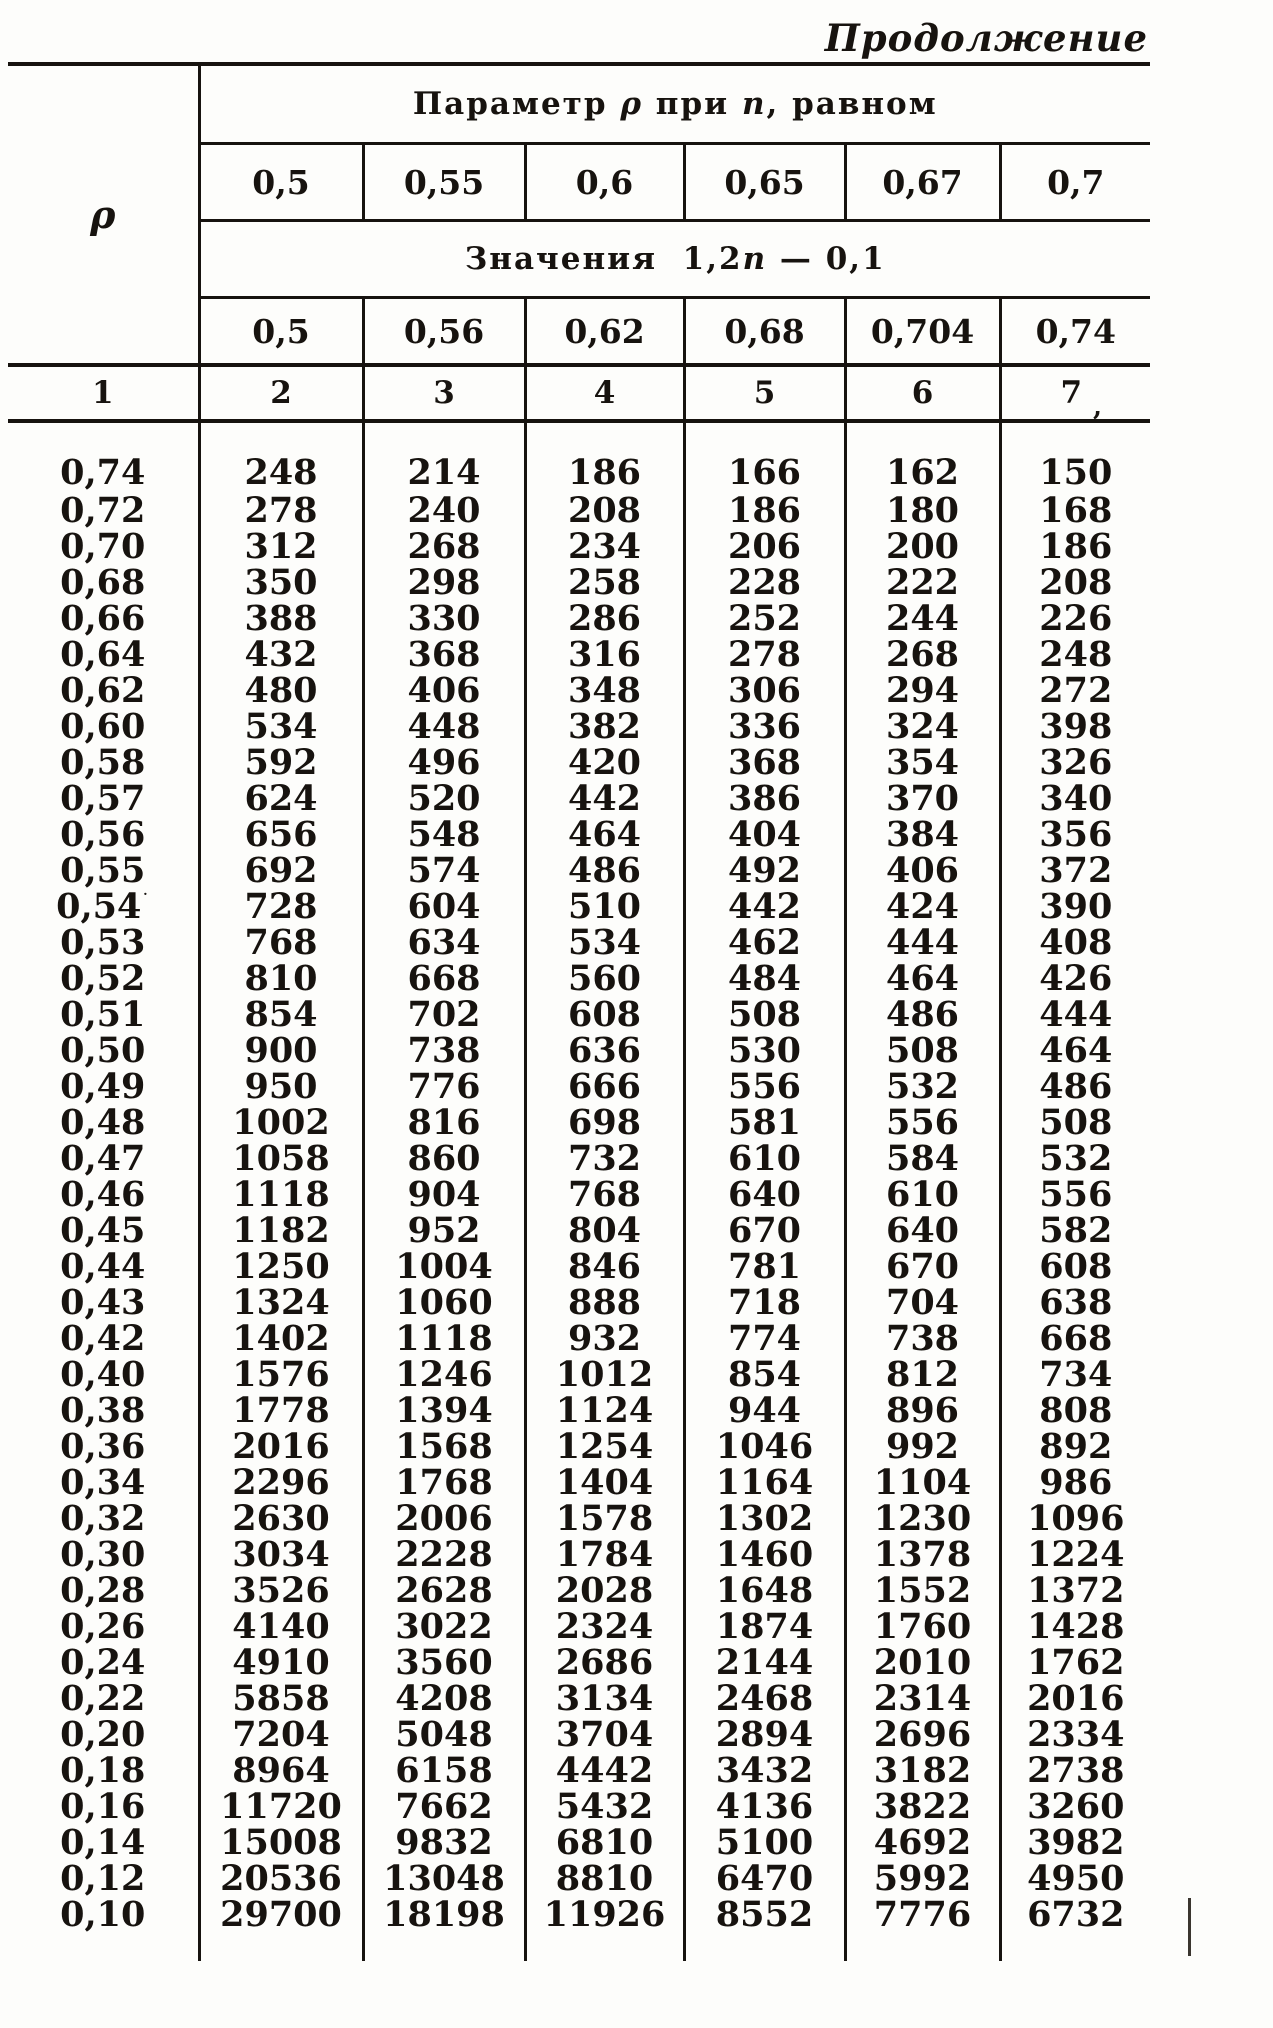  Describe the element at coordinates (755, 259) in the screenshot. I see `values-header-n: n` at that location.